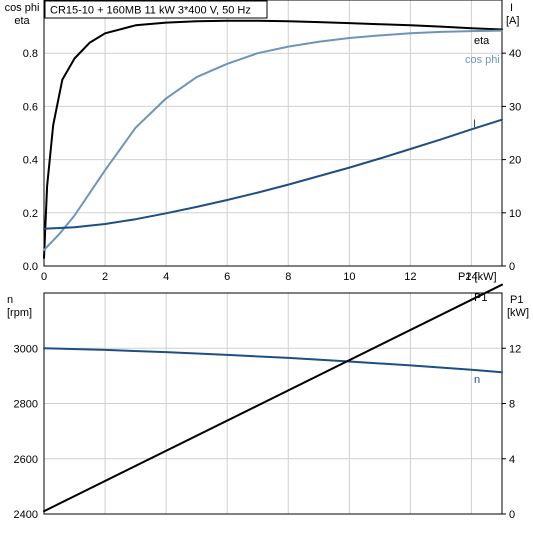 The height and width of the screenshot is (533, 533). I want to click on top-x-tick-label: 4, so click(166, 277).